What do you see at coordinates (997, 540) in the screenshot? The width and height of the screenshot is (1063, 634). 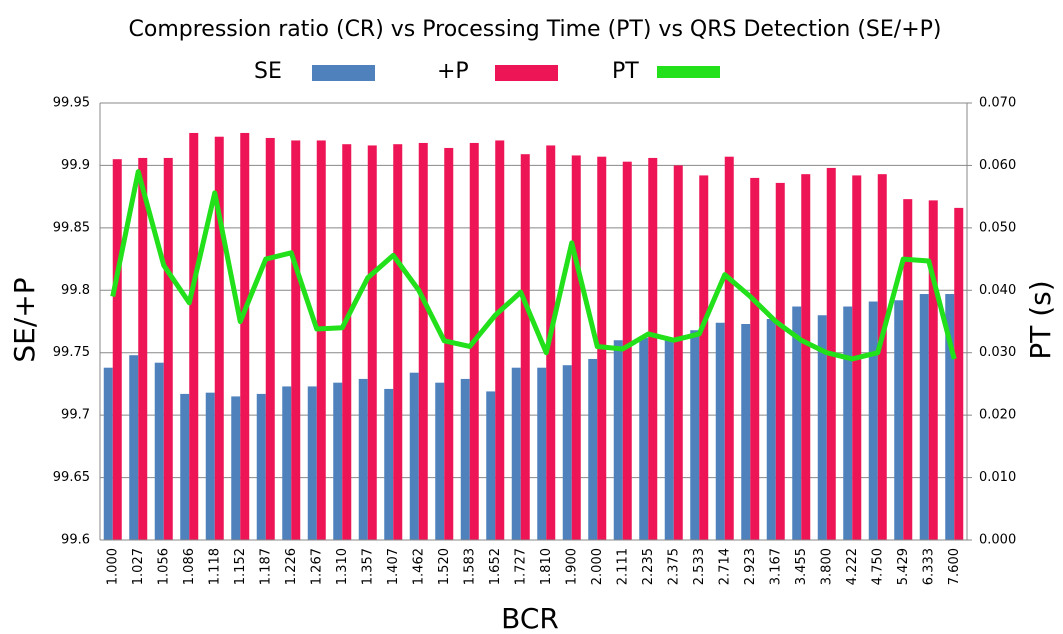 I see `y2-tick-label: 0.000` at bounding box center [997, 540].